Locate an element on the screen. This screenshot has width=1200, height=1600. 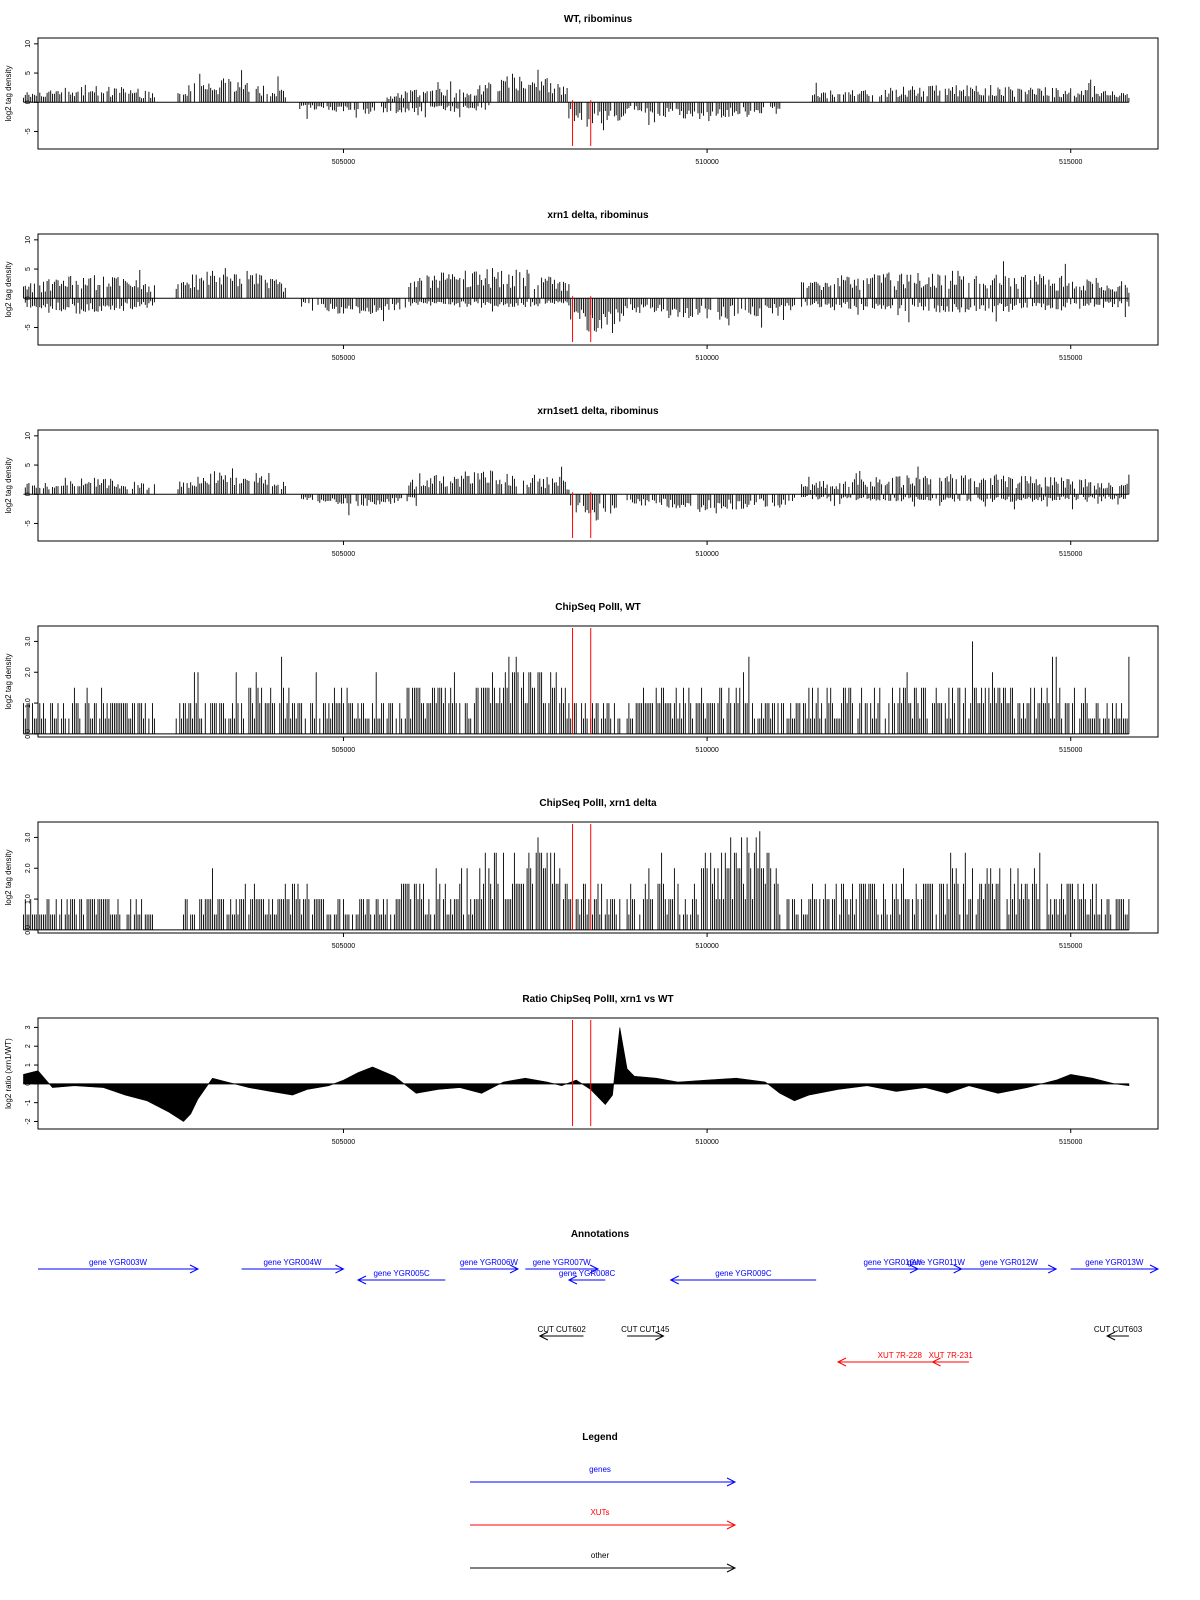
annotation-label: XUT 7R-231 is located at coordinates (951, 1355).